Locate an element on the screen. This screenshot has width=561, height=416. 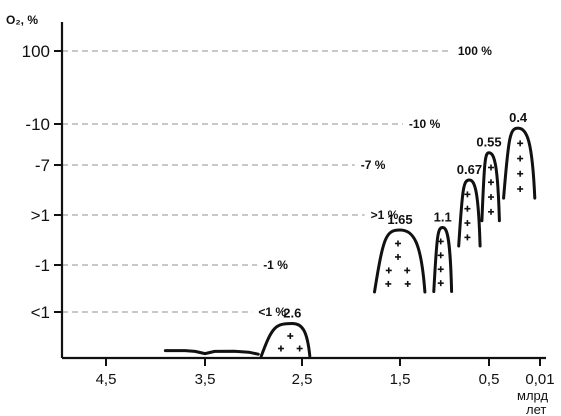
level-label: -7 % is located at coordinates (373, 165).